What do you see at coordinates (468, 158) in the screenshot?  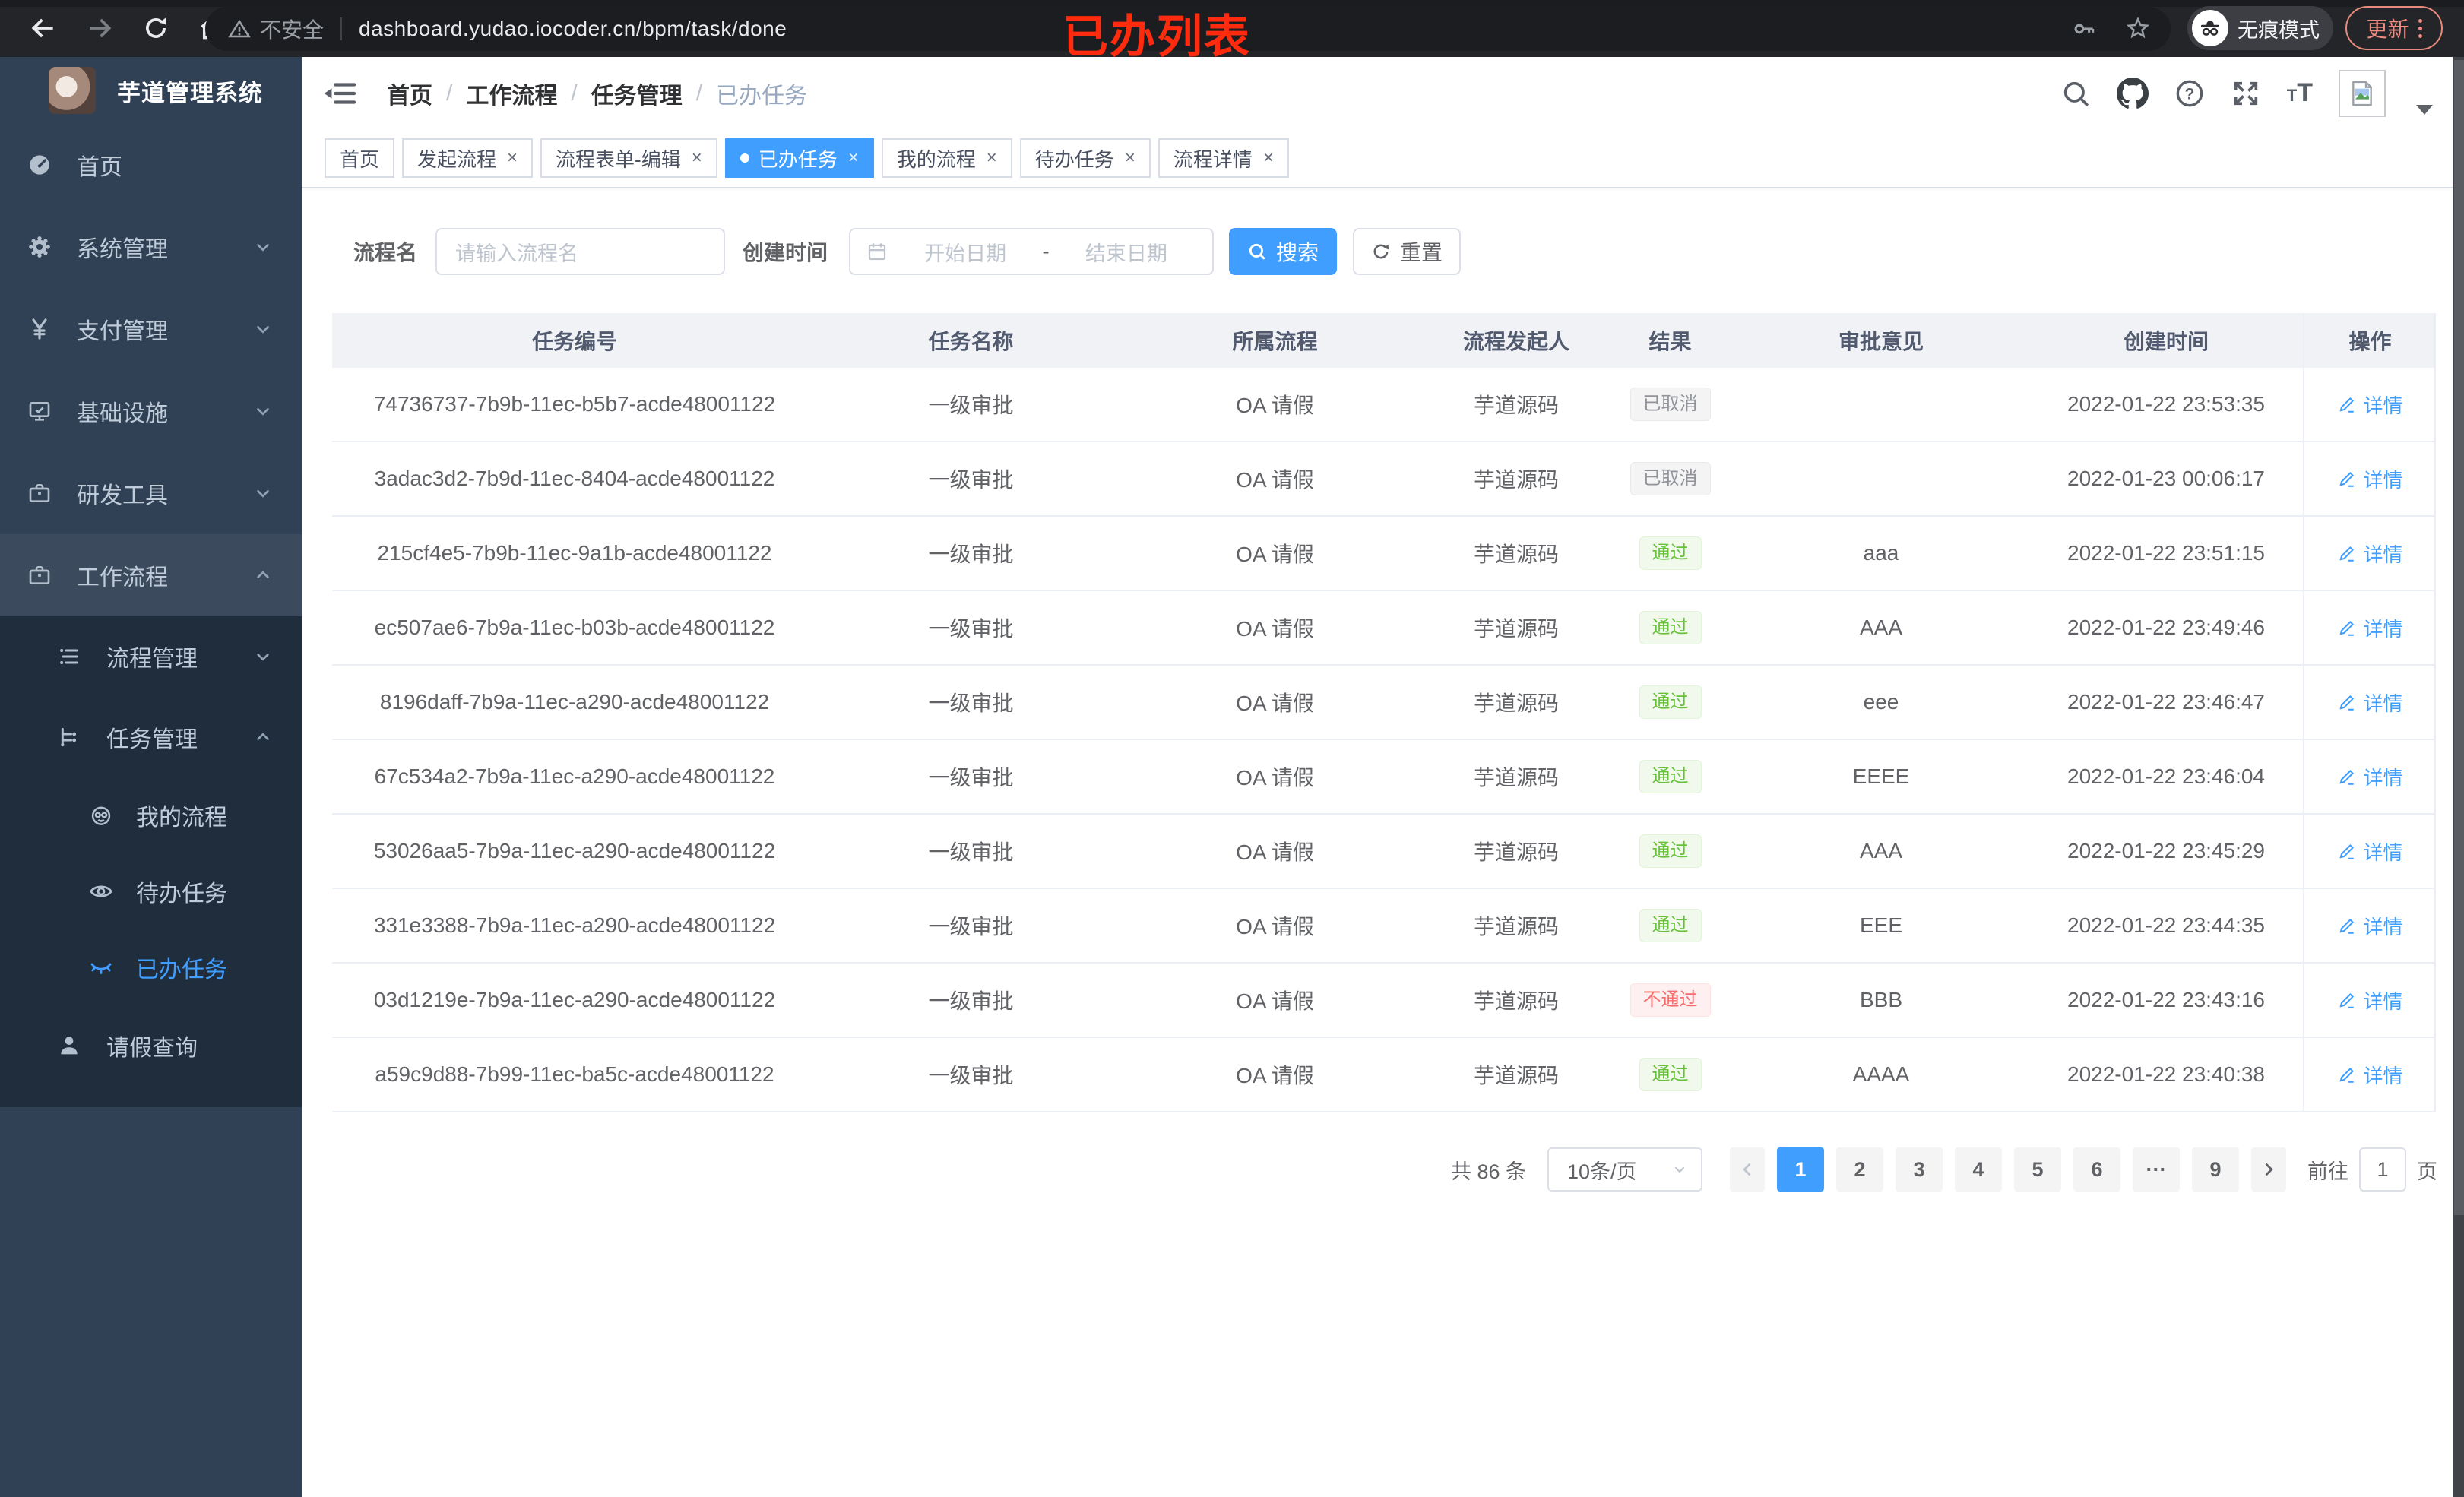 I see `tab-1: 发起流程 ×` at bounding box center [468, 158].